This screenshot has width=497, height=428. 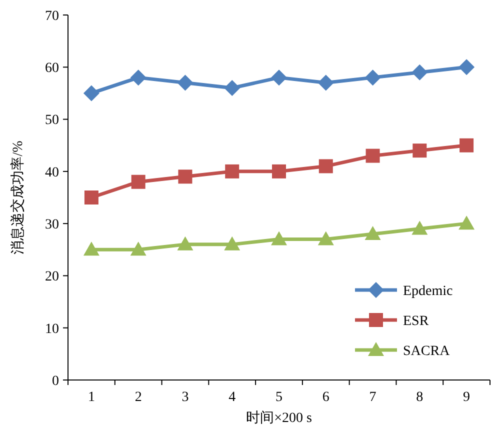 What do you see at coordinates (420, 397) in the screenshot?
I see `x-tick-label: 8` at bounding box center [420, 397].